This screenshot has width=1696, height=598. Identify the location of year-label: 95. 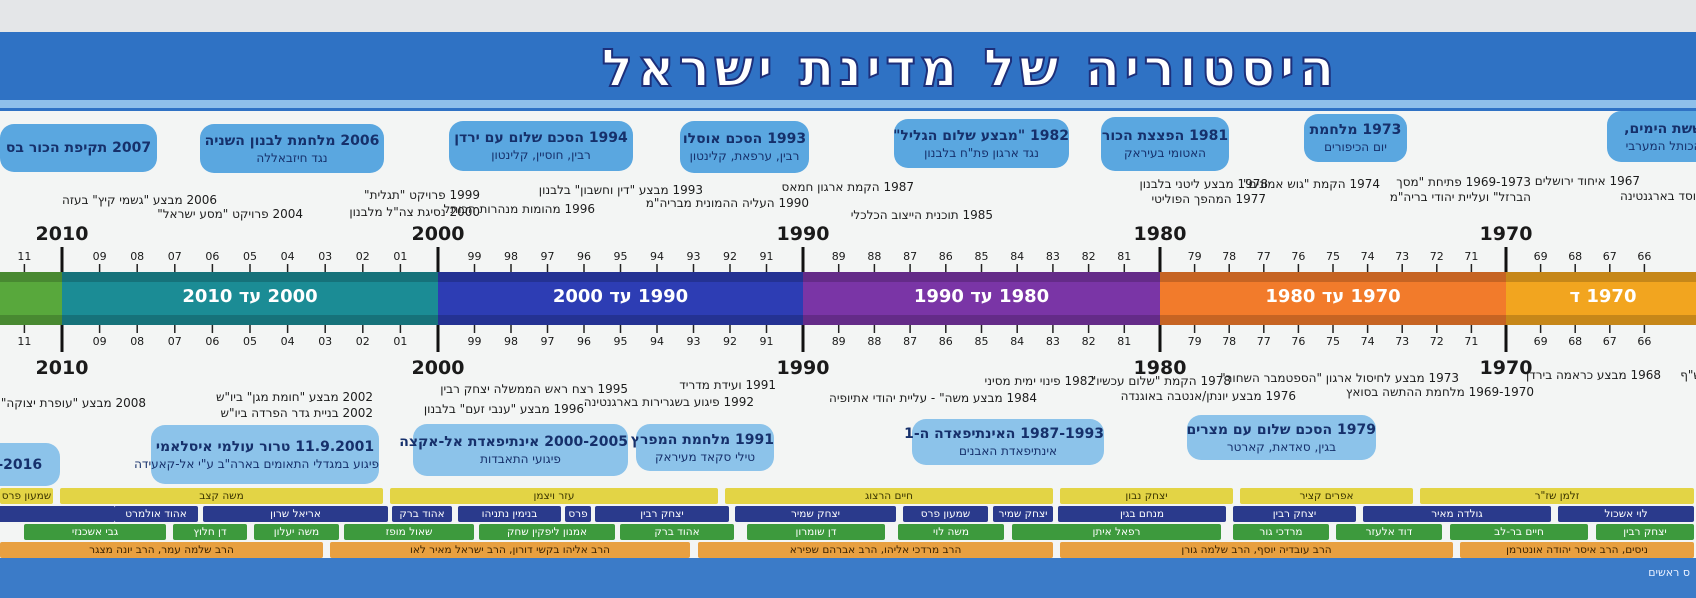
(621, 256).